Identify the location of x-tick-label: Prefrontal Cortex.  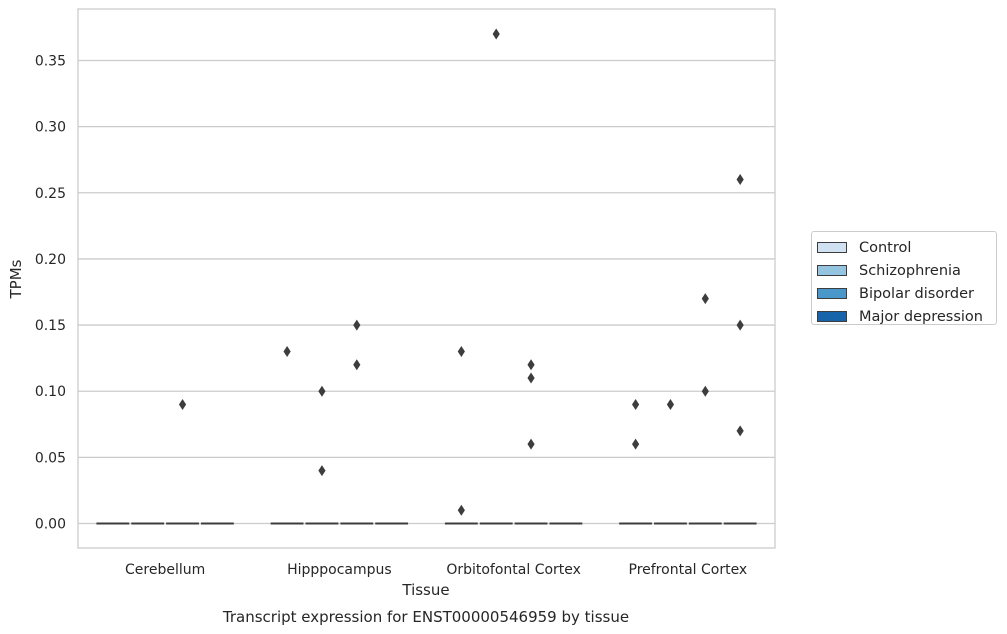
(688, 570).